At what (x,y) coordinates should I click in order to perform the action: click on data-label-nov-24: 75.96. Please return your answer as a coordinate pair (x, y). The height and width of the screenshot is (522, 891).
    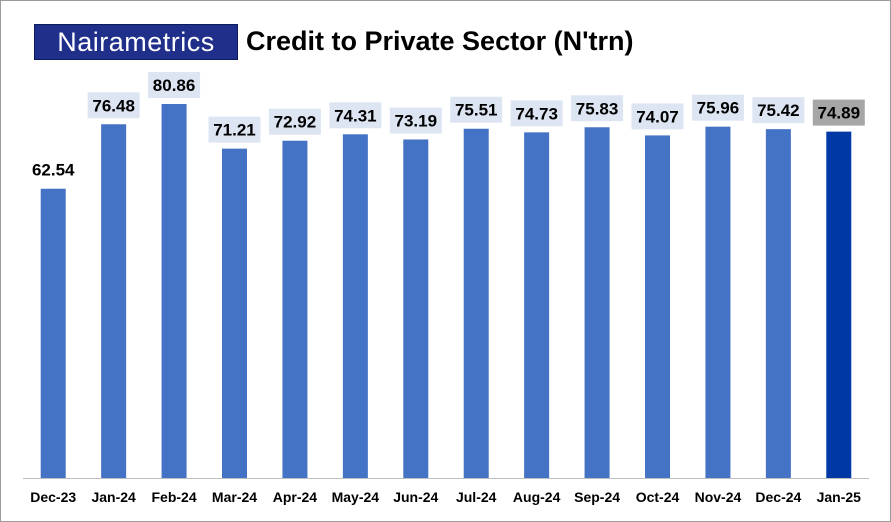
    Looking at the image, I should click on (718, 108).